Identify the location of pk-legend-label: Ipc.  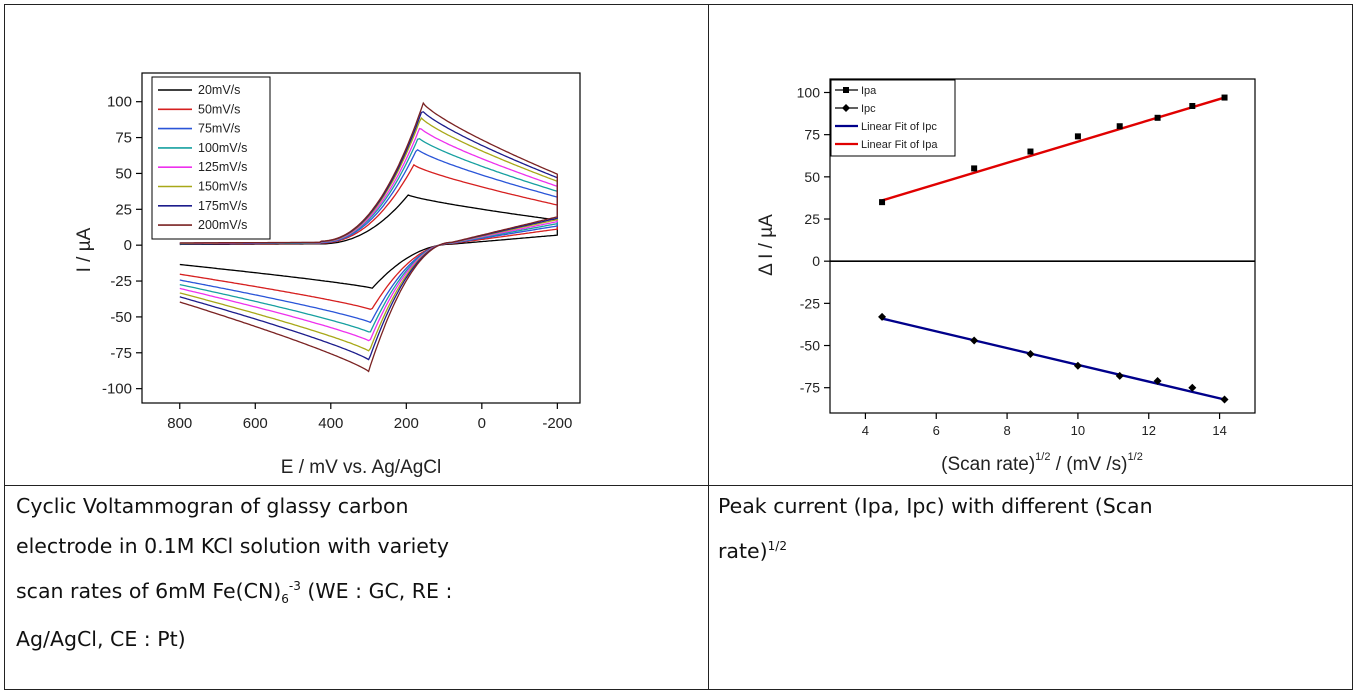
(868, 109).